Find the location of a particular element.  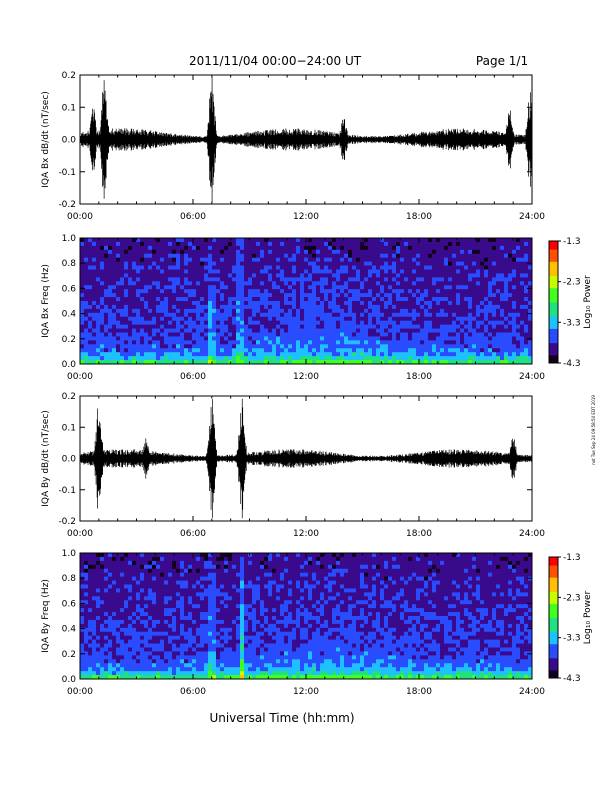

page-indicator: Page 1/1 is located at coordinates (502, 61).